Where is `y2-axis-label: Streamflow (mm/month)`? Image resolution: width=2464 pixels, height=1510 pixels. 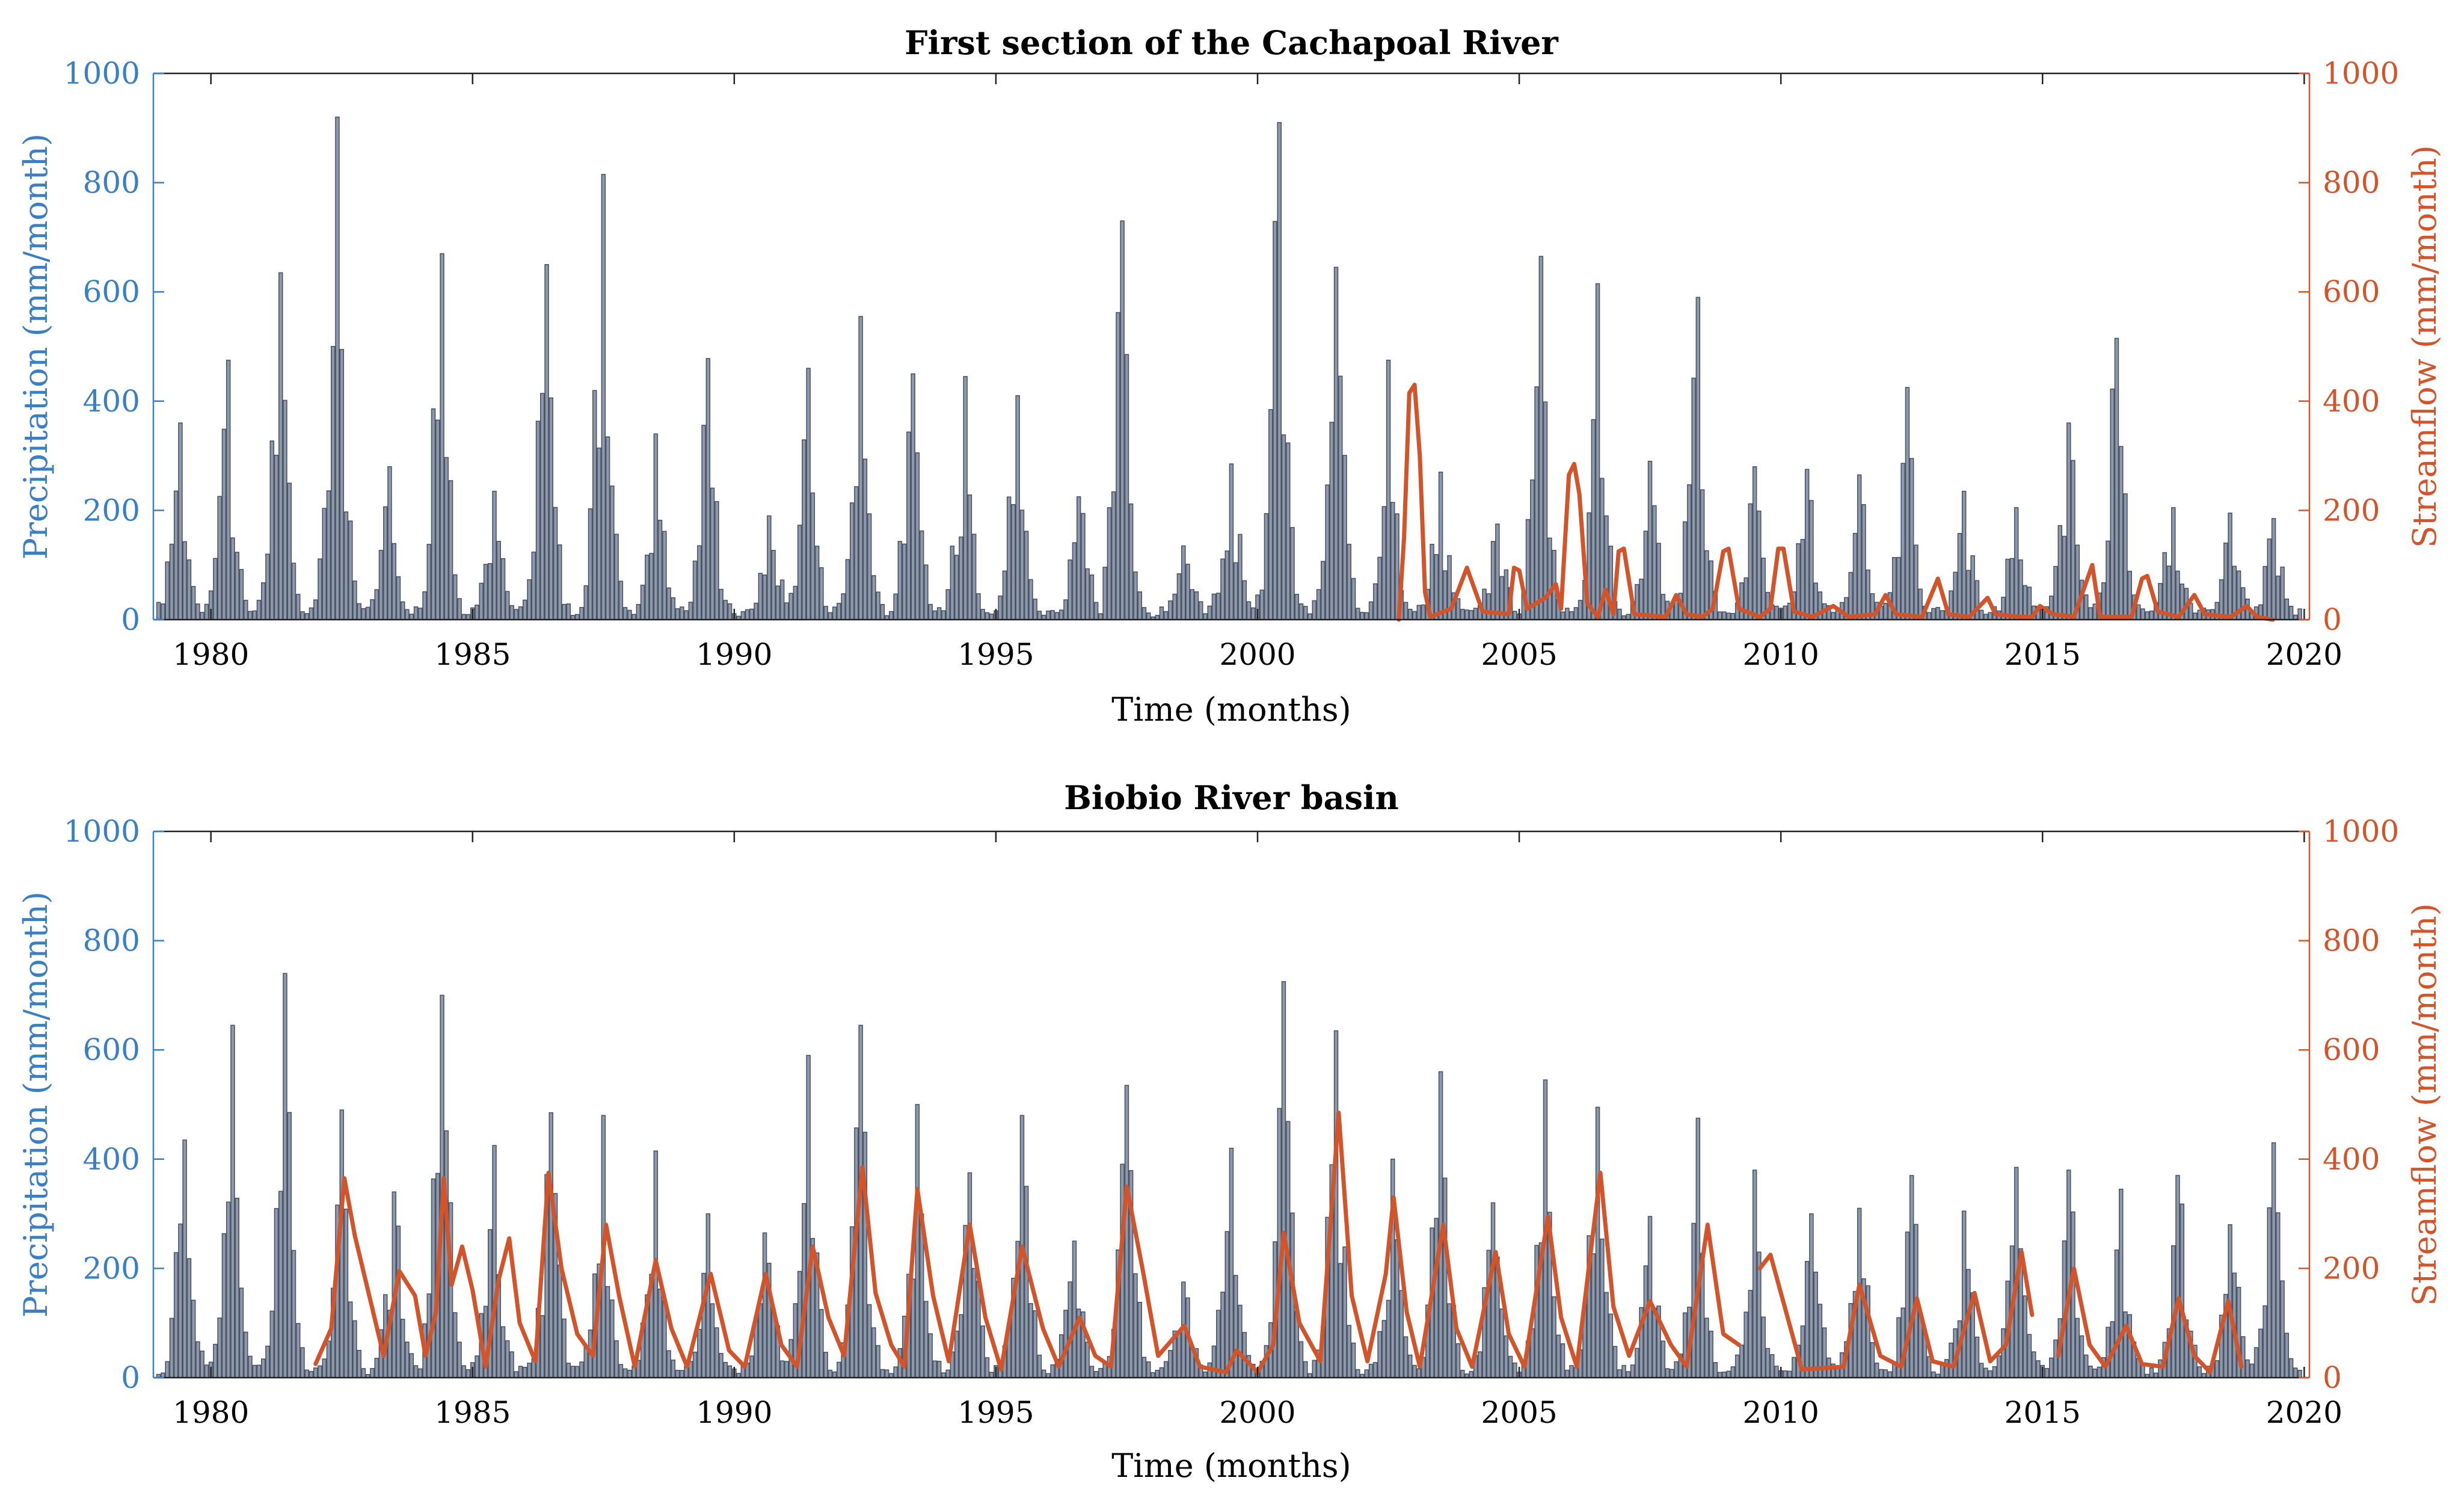 y2-axis-label: Streamflow (mm/month) is located at coordinates (2425, 1104).